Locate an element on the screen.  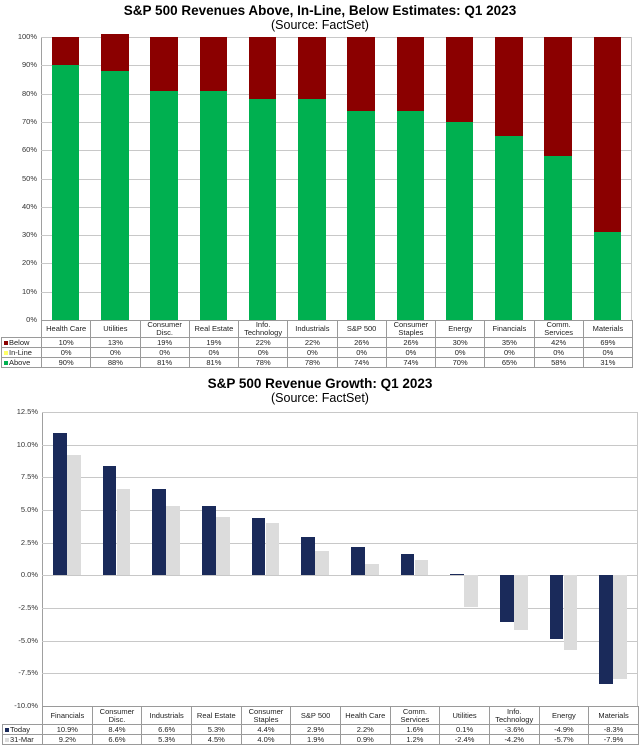
y-tick-label: 10% is located at coordinates (29, 291).